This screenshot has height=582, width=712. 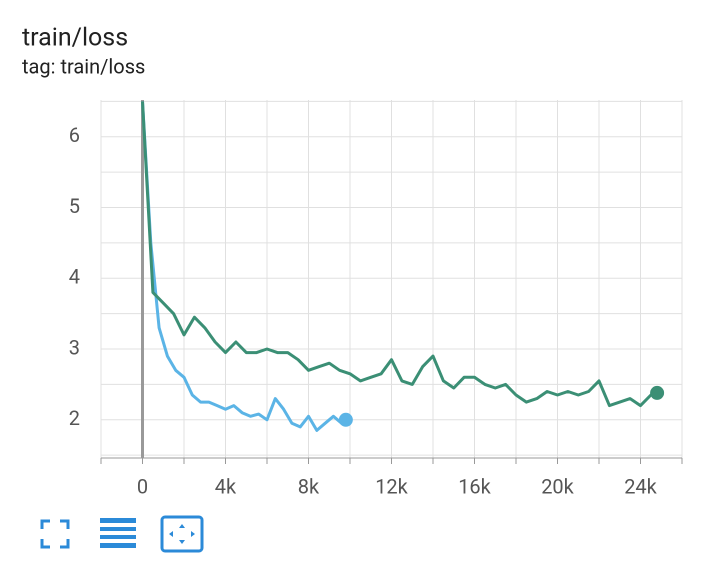 What do you see at coordinates (75, 38) in the screenshot?
I see `chart-title: train/loss` at bounding box center [75, 38].